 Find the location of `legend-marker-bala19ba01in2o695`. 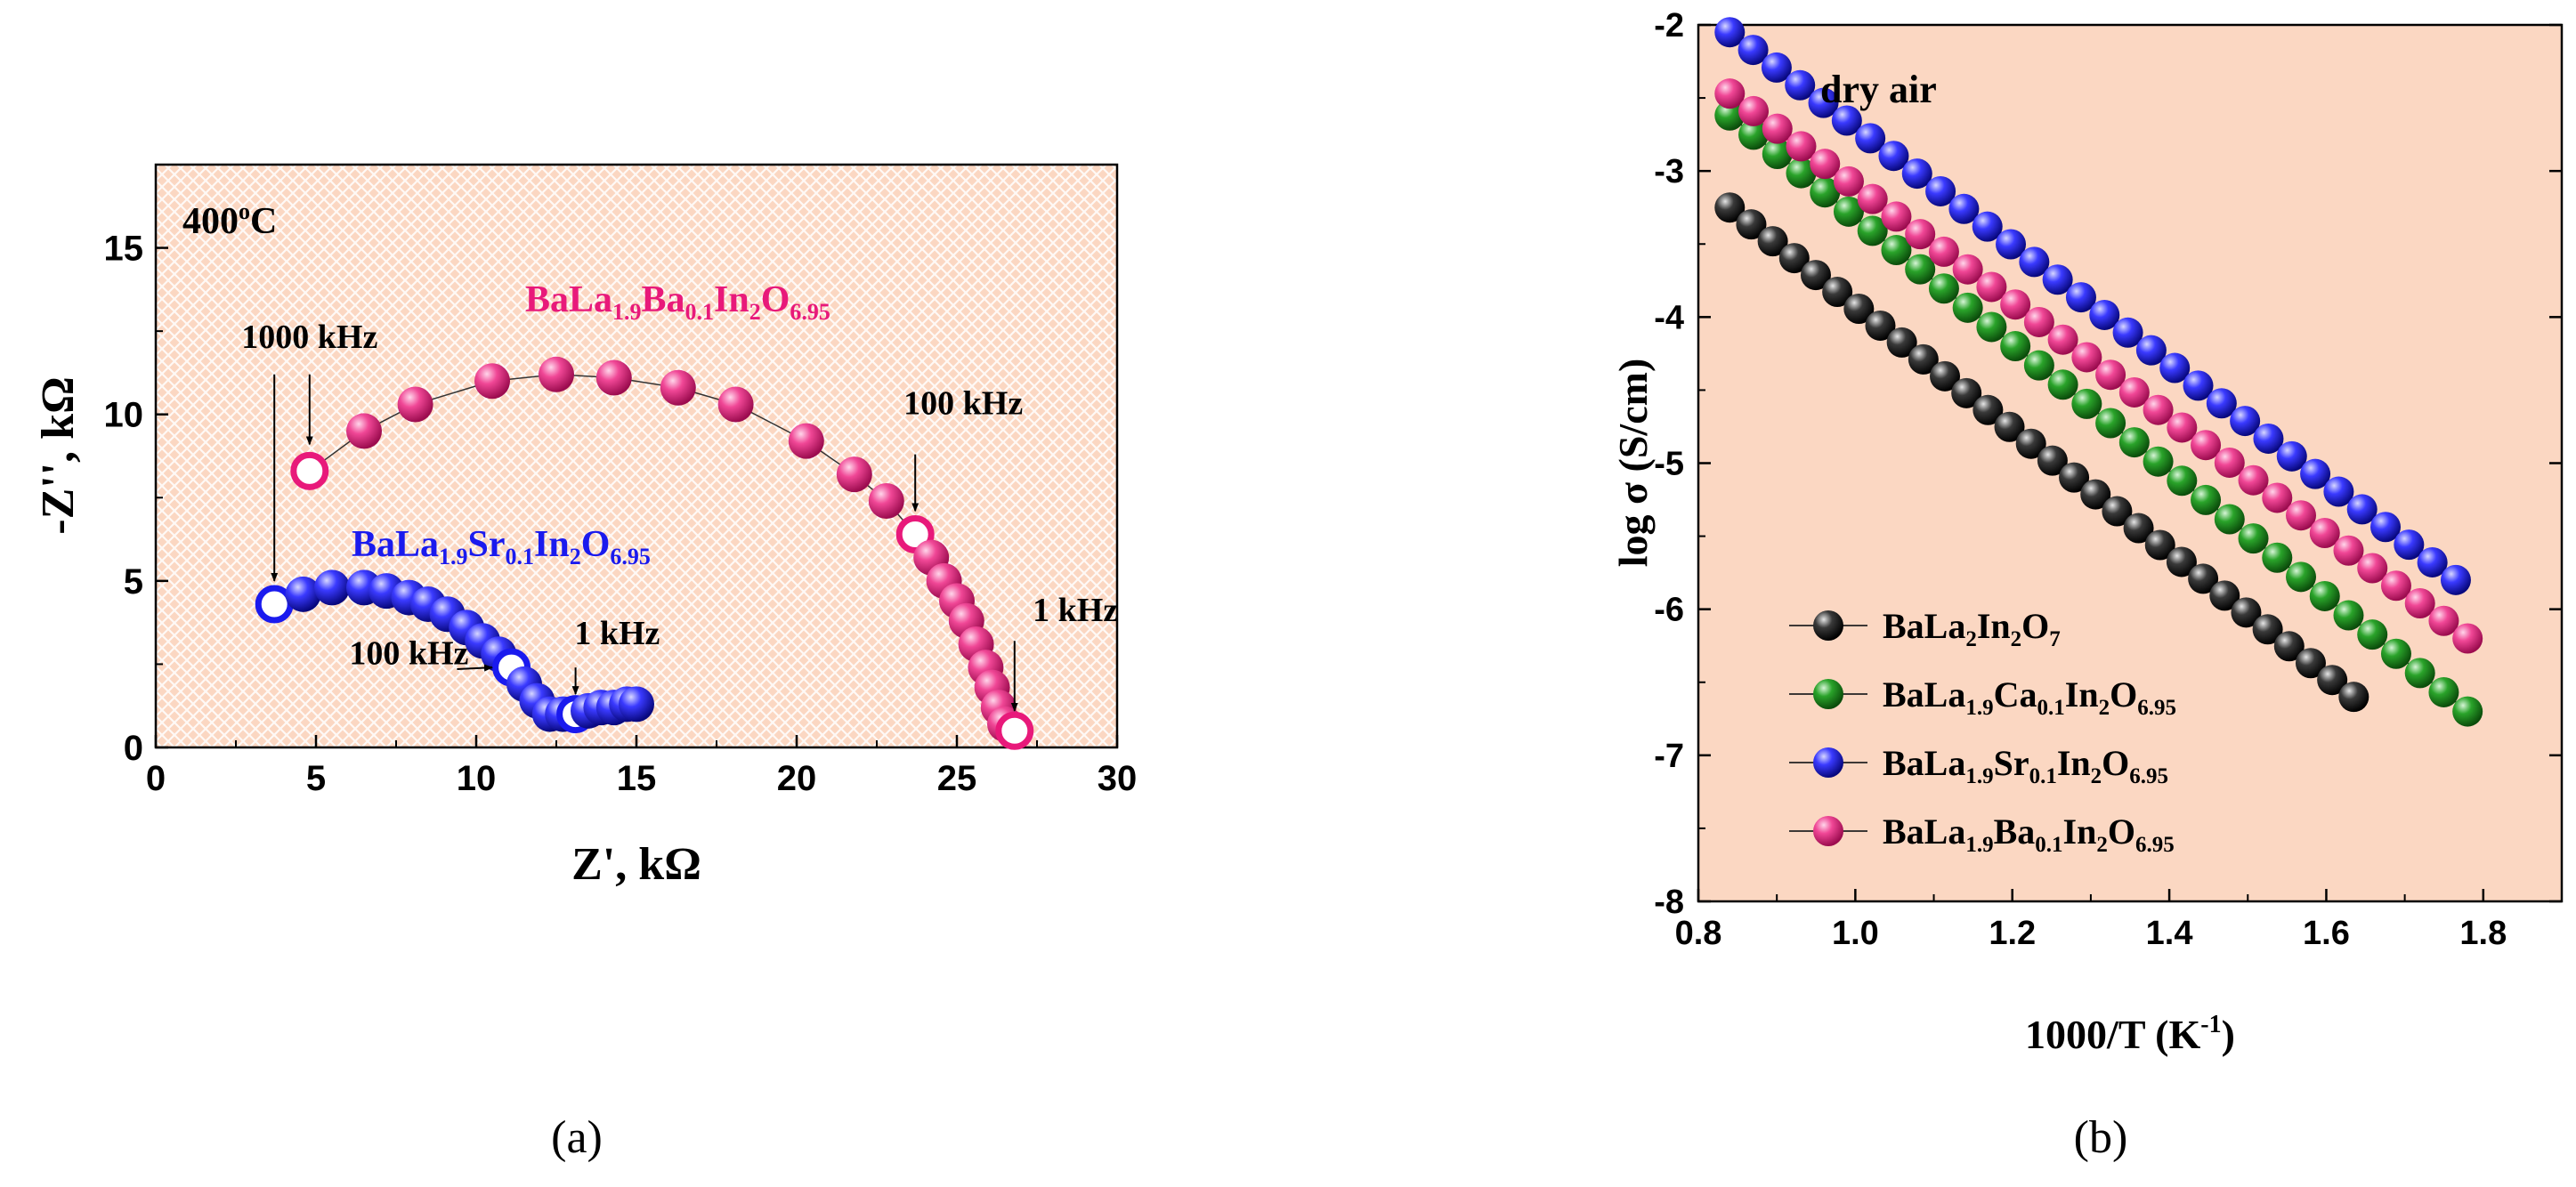

legend-marker-bala19ba01in2o695 is located at coordinates (1828, 831).